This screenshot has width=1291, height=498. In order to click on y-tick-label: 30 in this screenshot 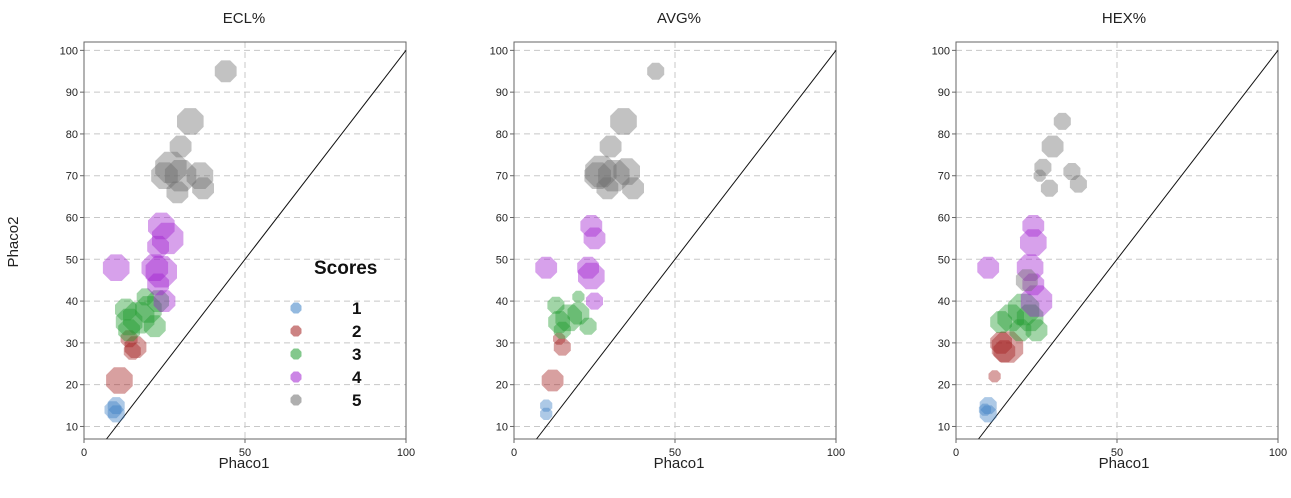, I will do `click(502, 344)`.